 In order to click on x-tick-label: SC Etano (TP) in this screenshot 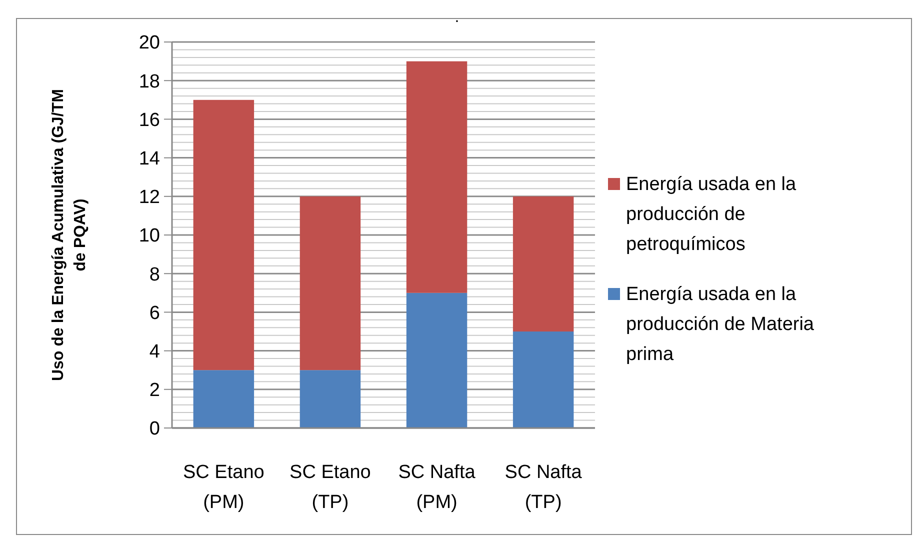, I will do `click(330, 487)`.